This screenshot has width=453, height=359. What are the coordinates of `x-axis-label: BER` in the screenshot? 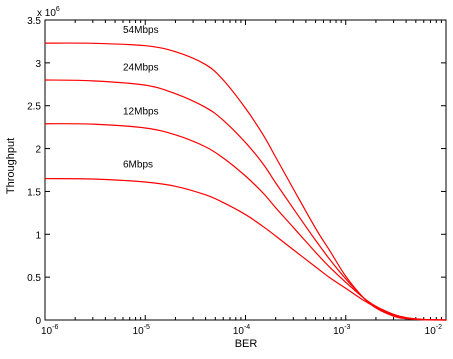 It's located at (246, 344).